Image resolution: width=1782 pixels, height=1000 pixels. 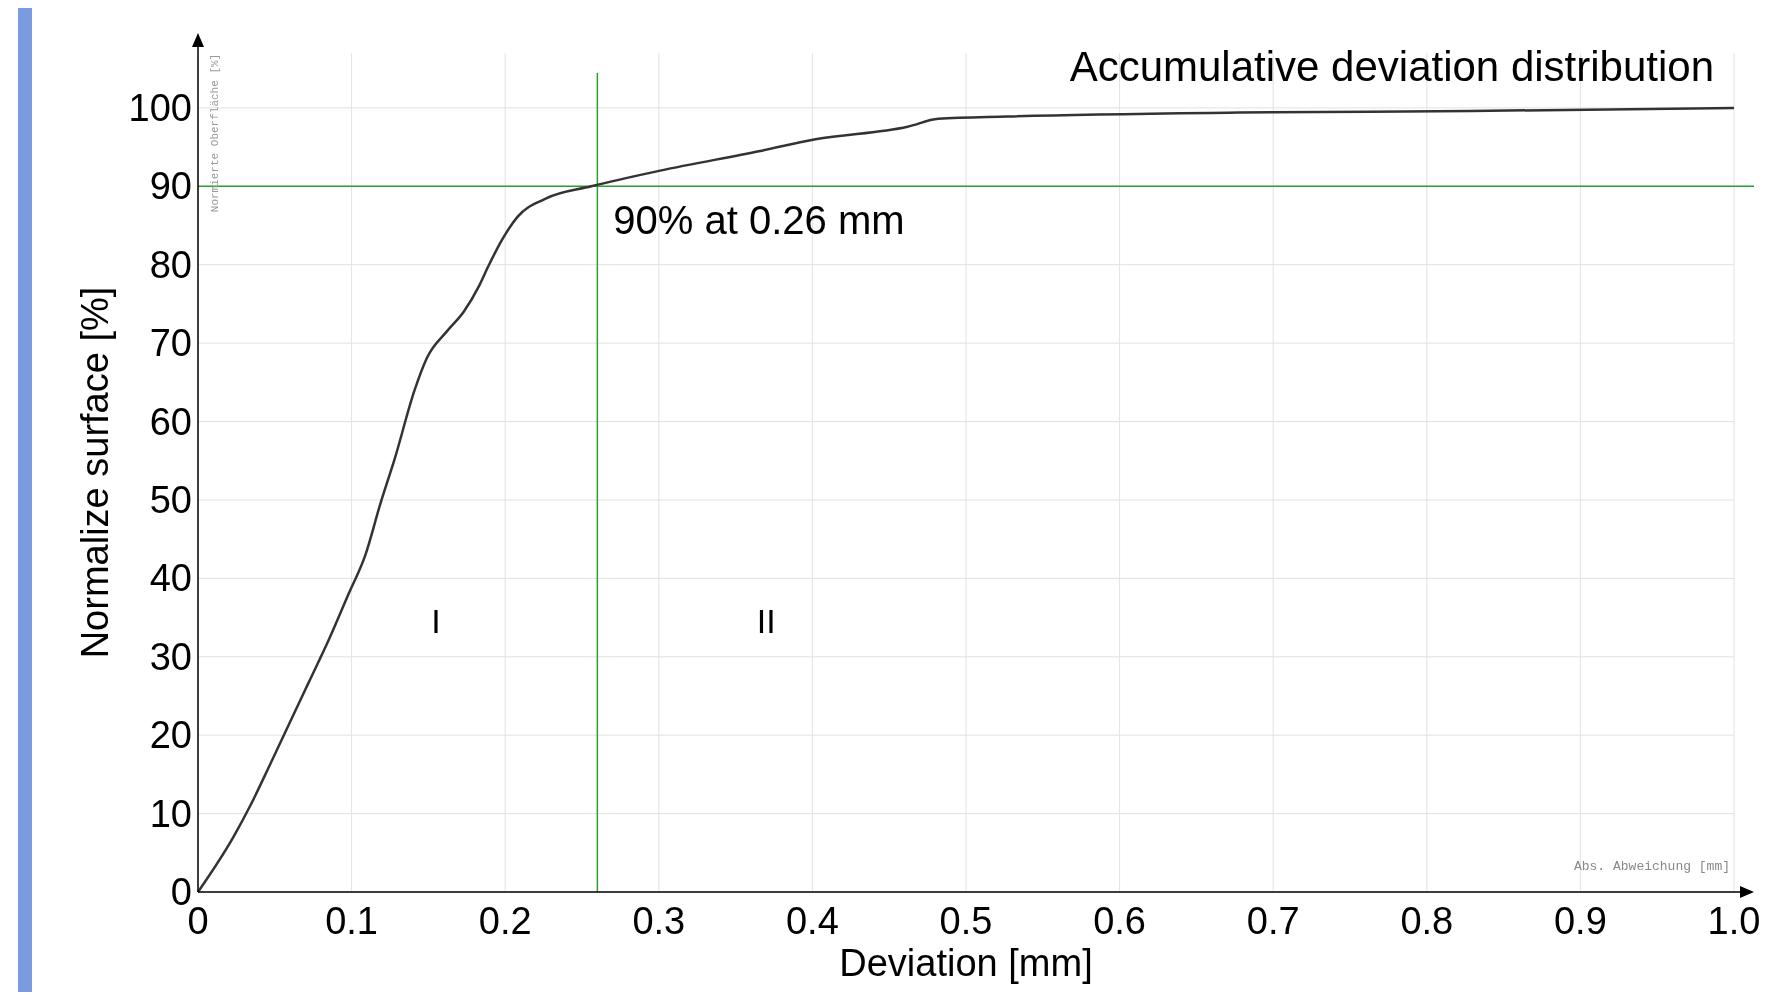 I want to click on y-tick-label: 40, so click(x=170, y=578).